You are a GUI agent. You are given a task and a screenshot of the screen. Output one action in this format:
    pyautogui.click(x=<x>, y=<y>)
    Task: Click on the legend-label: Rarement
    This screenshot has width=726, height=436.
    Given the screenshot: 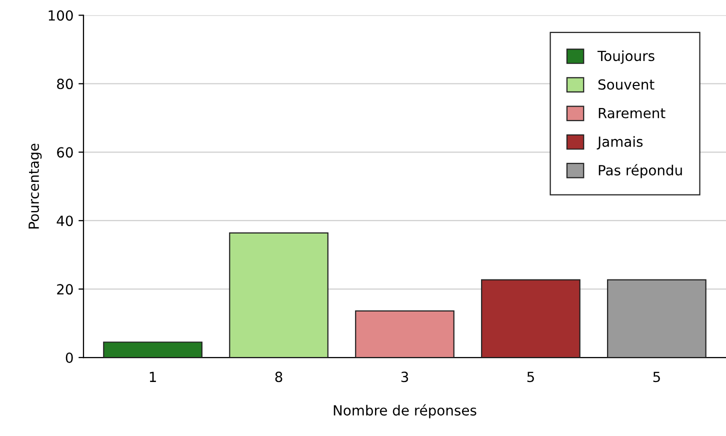 What is the action you would take?
    pyautogui.click(x=632, y=113)
    